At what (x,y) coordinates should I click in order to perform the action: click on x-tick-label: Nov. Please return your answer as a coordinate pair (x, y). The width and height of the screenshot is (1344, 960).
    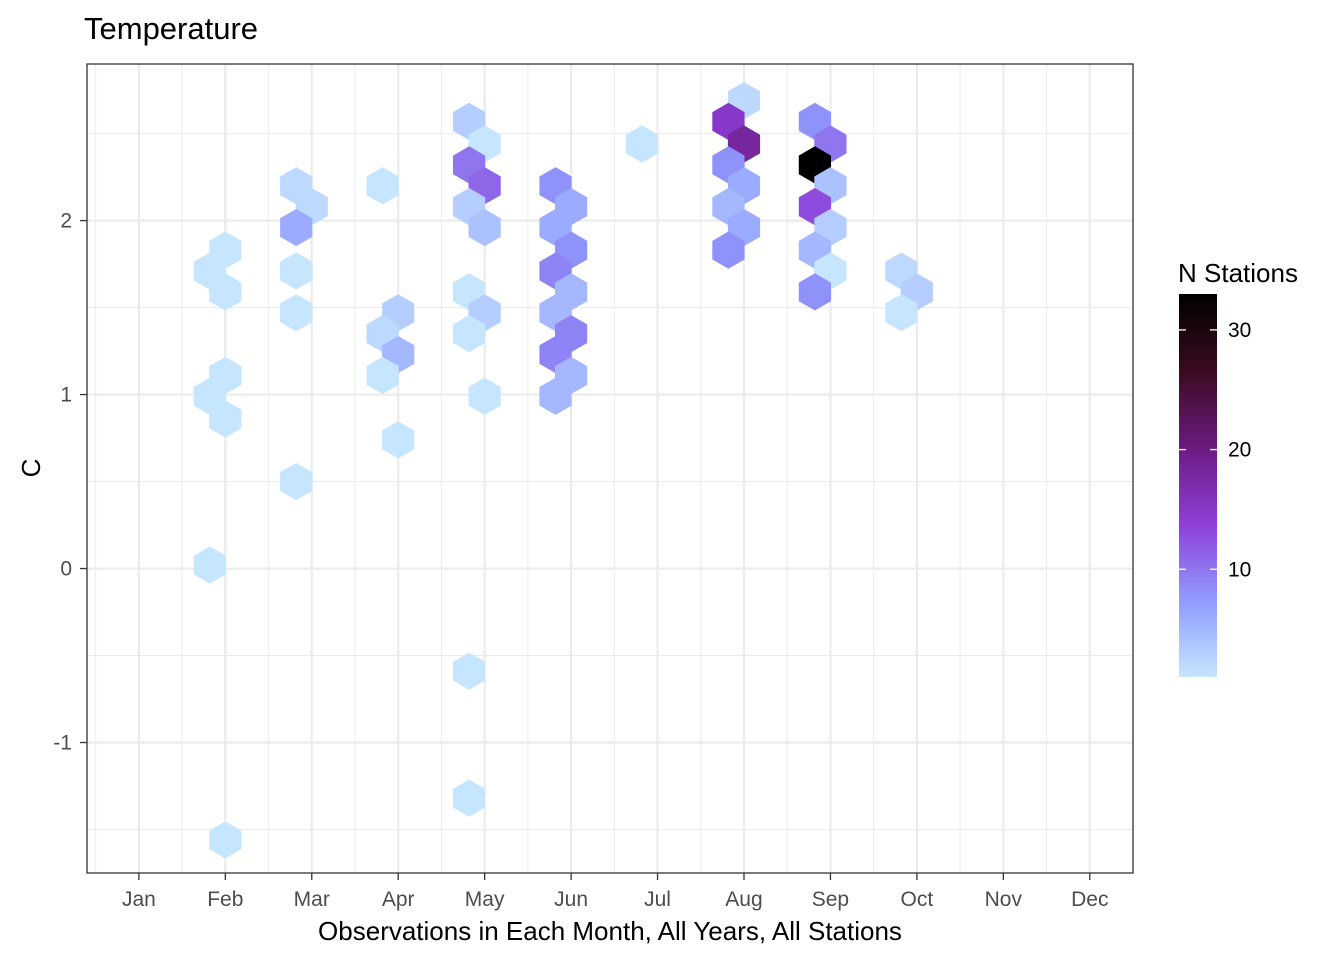
    Looking at the image, I should click on (1004, 899).